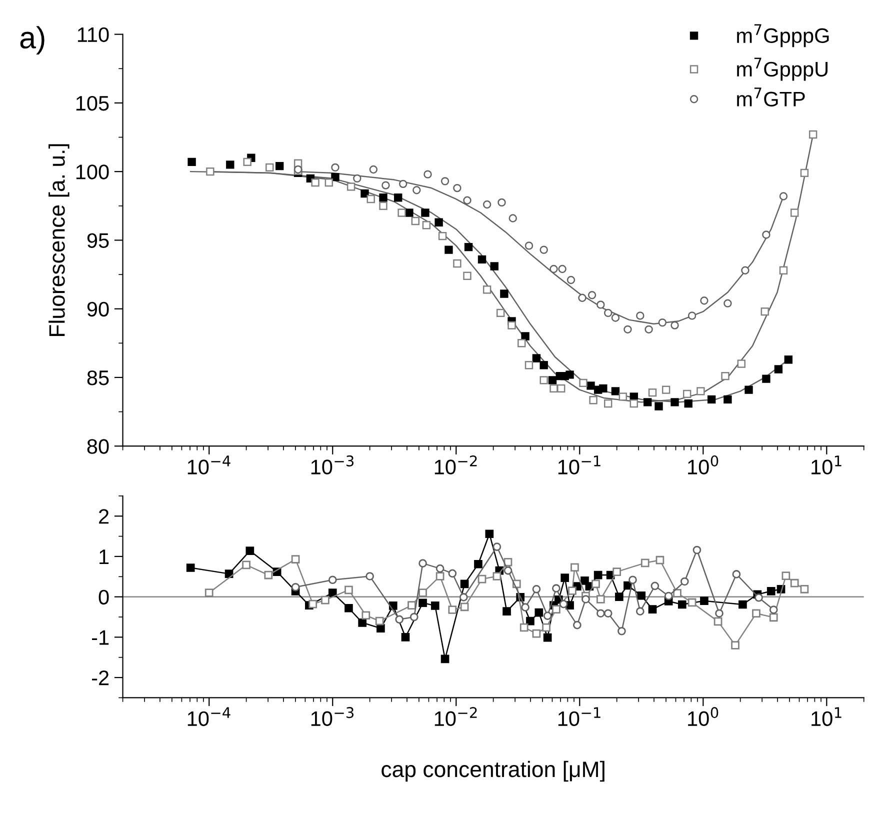 This screenshot has width=877, height=817. Describe the element at coordinates (98, 309) in the screenshot. I see `y-tick-label: 90` at that location.